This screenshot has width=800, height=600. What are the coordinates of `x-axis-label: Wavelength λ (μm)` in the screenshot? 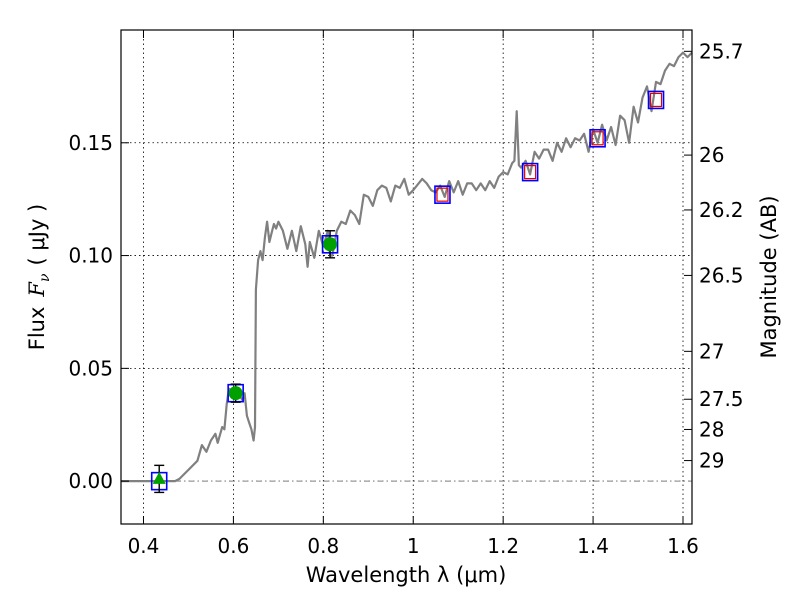 It's located at (406, 575).